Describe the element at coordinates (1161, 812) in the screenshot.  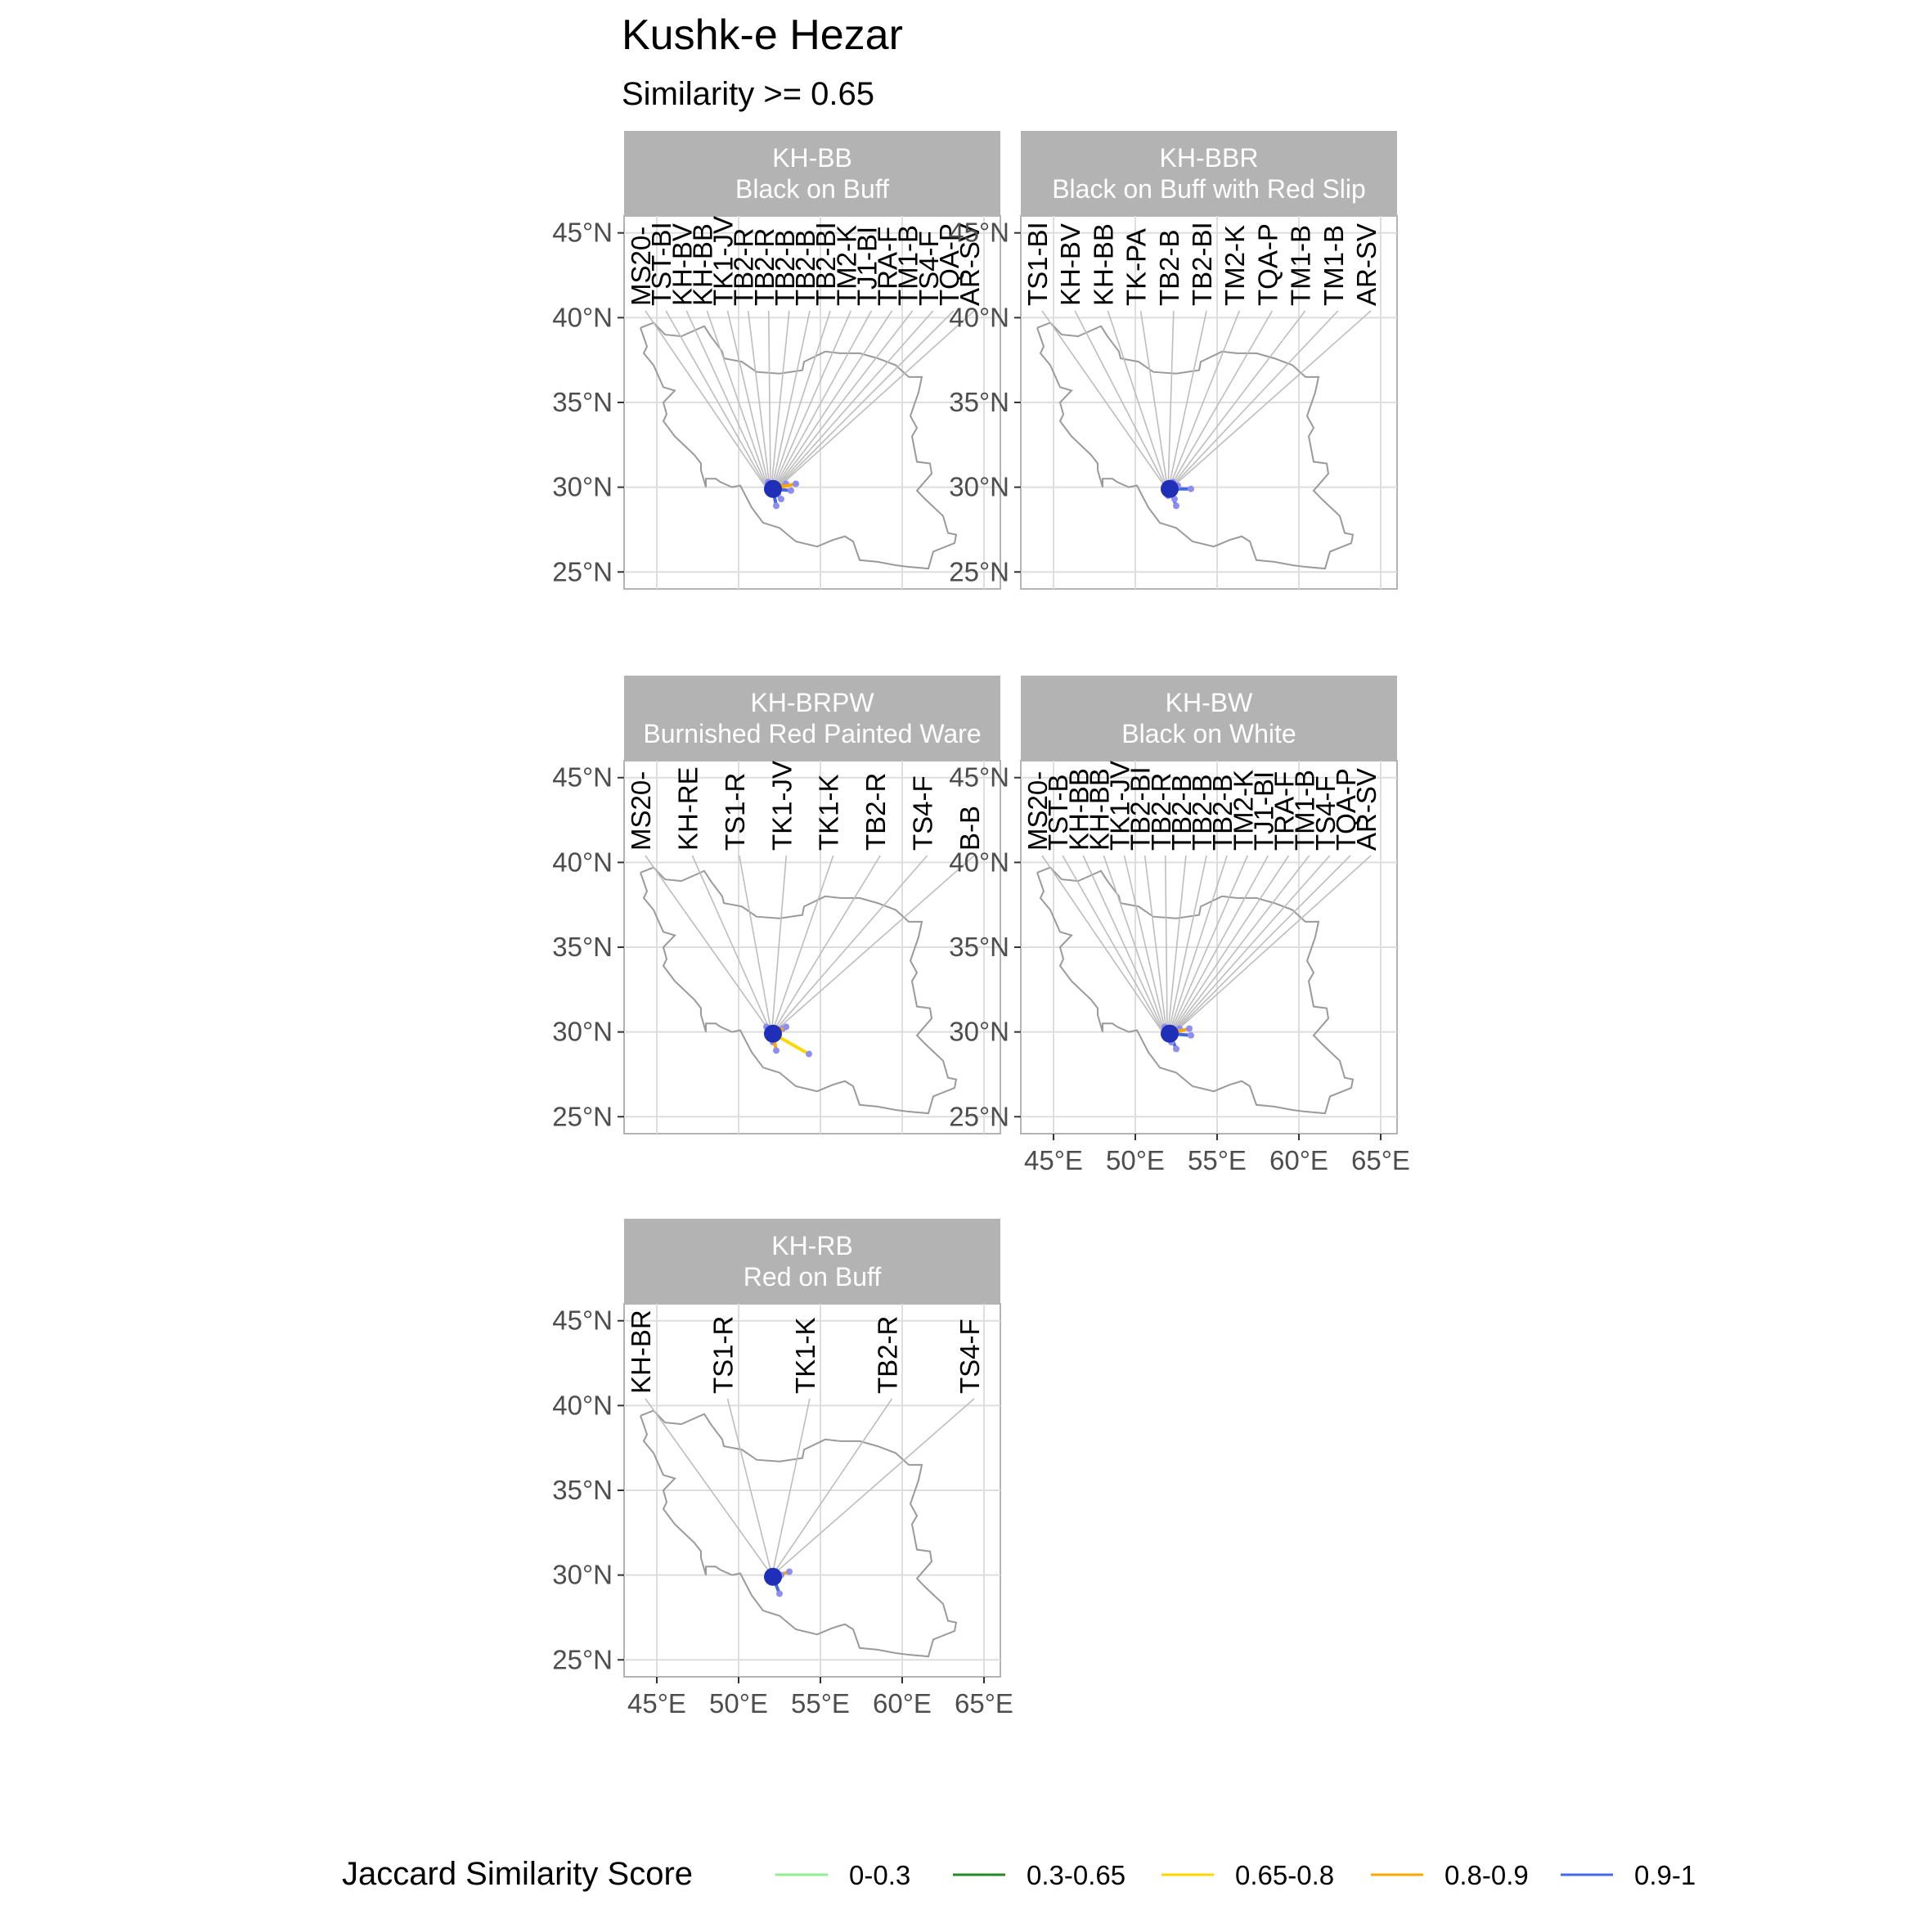
I see `site-label: TB2-R` at that location.